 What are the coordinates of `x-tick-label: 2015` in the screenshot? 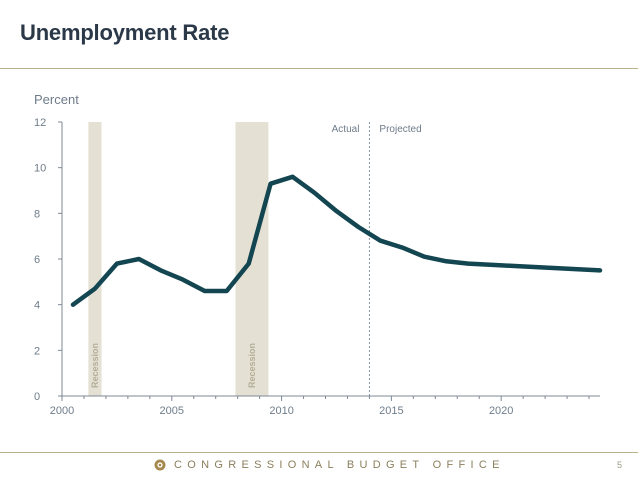 It's located at (391, 411).